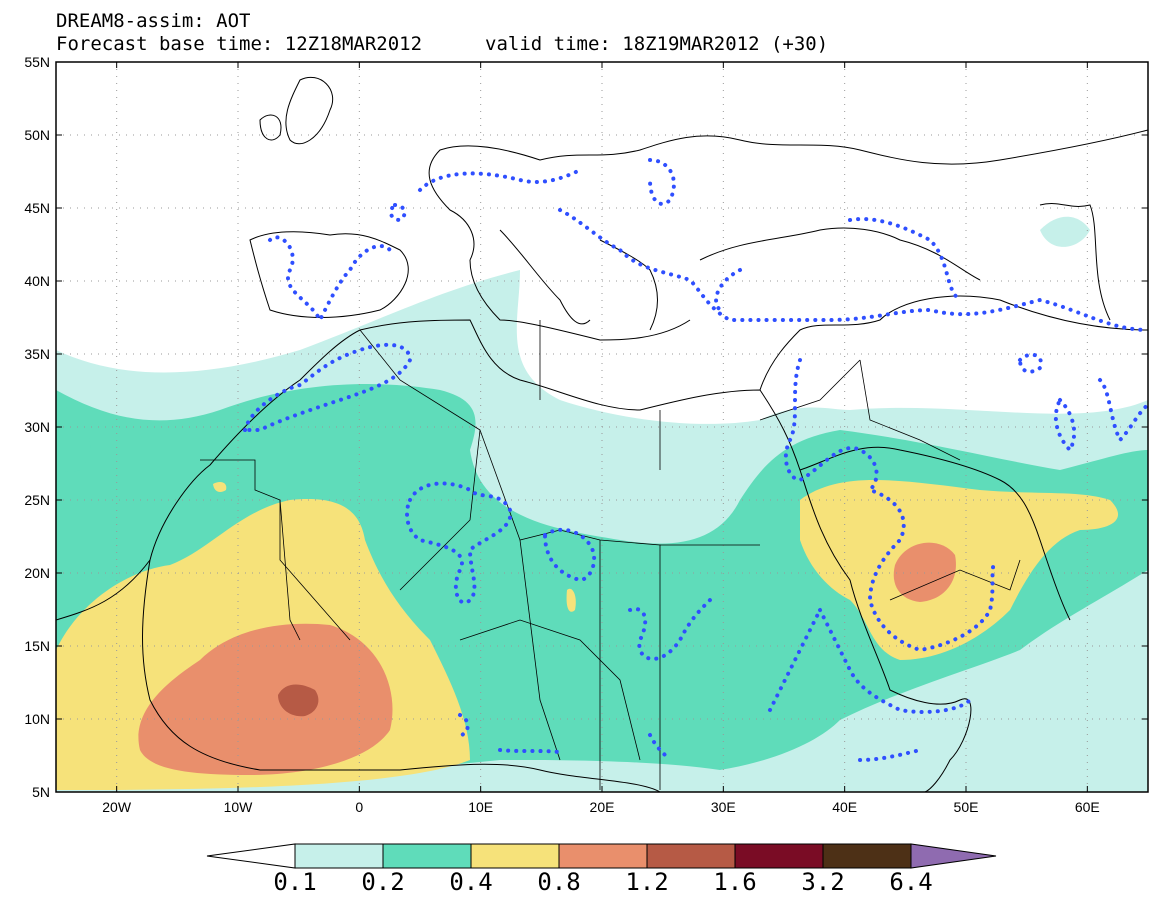 Image resolution: width=1165 pixels, height=905 pixels. Describe the element at coordinates (953, 856) in the screenshot. I see `colorbar-over-arrow` at that location.